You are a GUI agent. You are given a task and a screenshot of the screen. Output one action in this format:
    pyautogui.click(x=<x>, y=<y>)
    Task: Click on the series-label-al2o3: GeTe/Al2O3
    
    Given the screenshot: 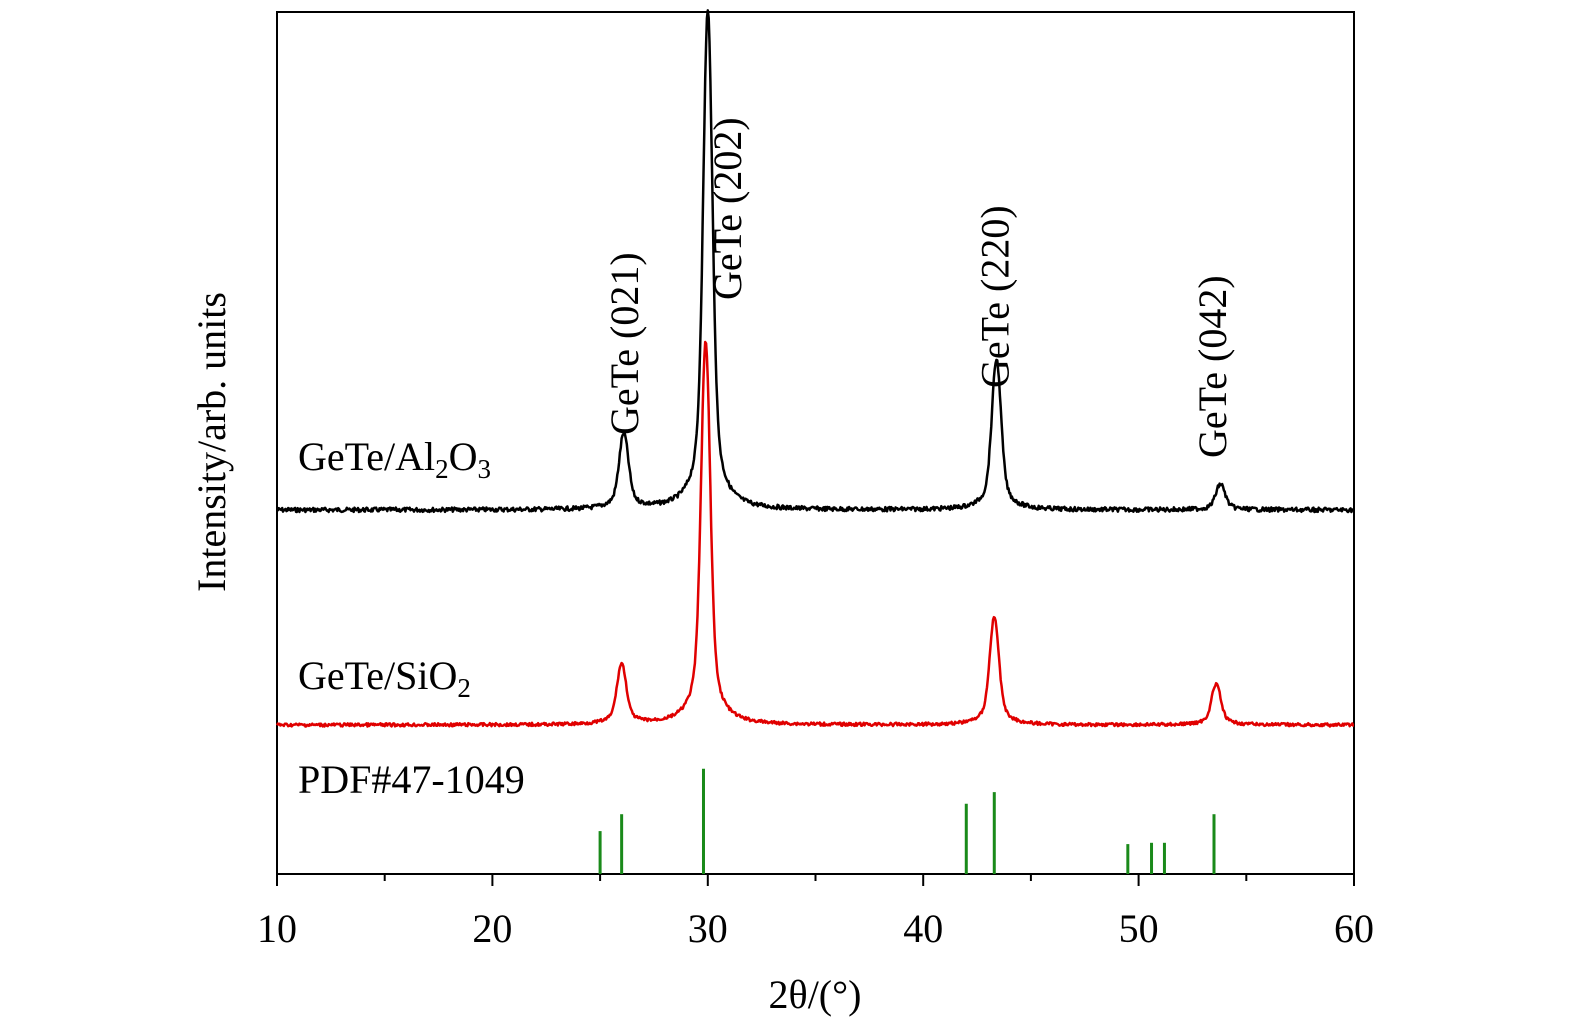 What is the action you would take?
    pyautogui.click(x=394, y=459)
    